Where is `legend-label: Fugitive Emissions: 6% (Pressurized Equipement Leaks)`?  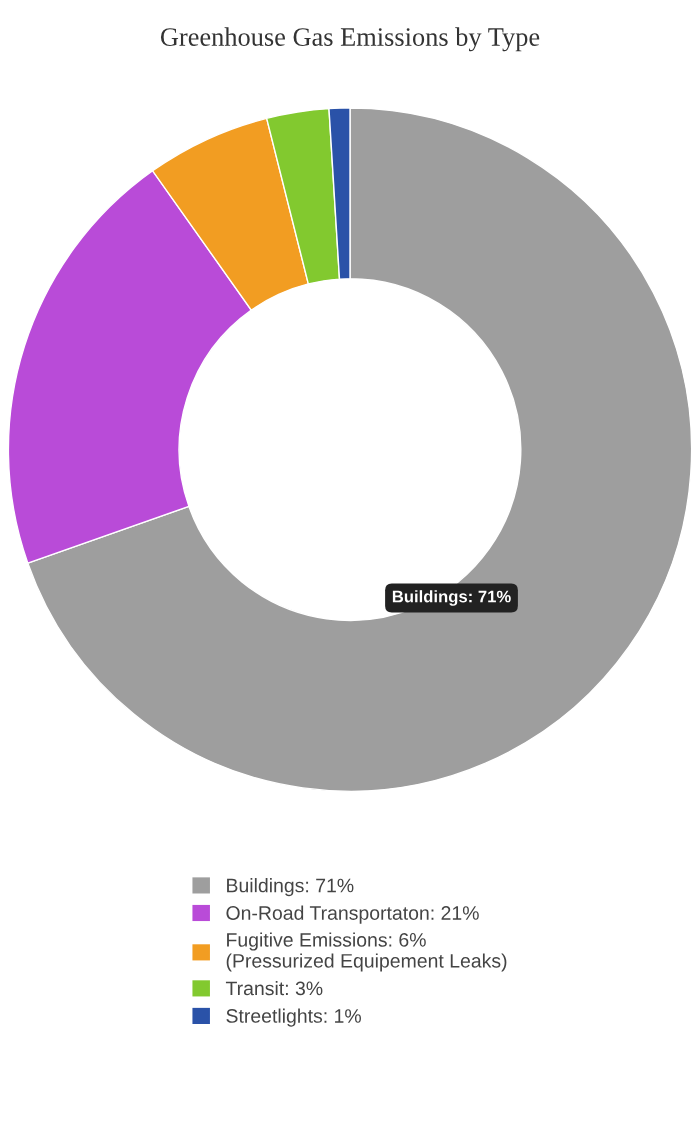
legend-label: Fugitive Emissions: 6% (Pressurized Equipement Leaks) is located at coordinates (366, 952).